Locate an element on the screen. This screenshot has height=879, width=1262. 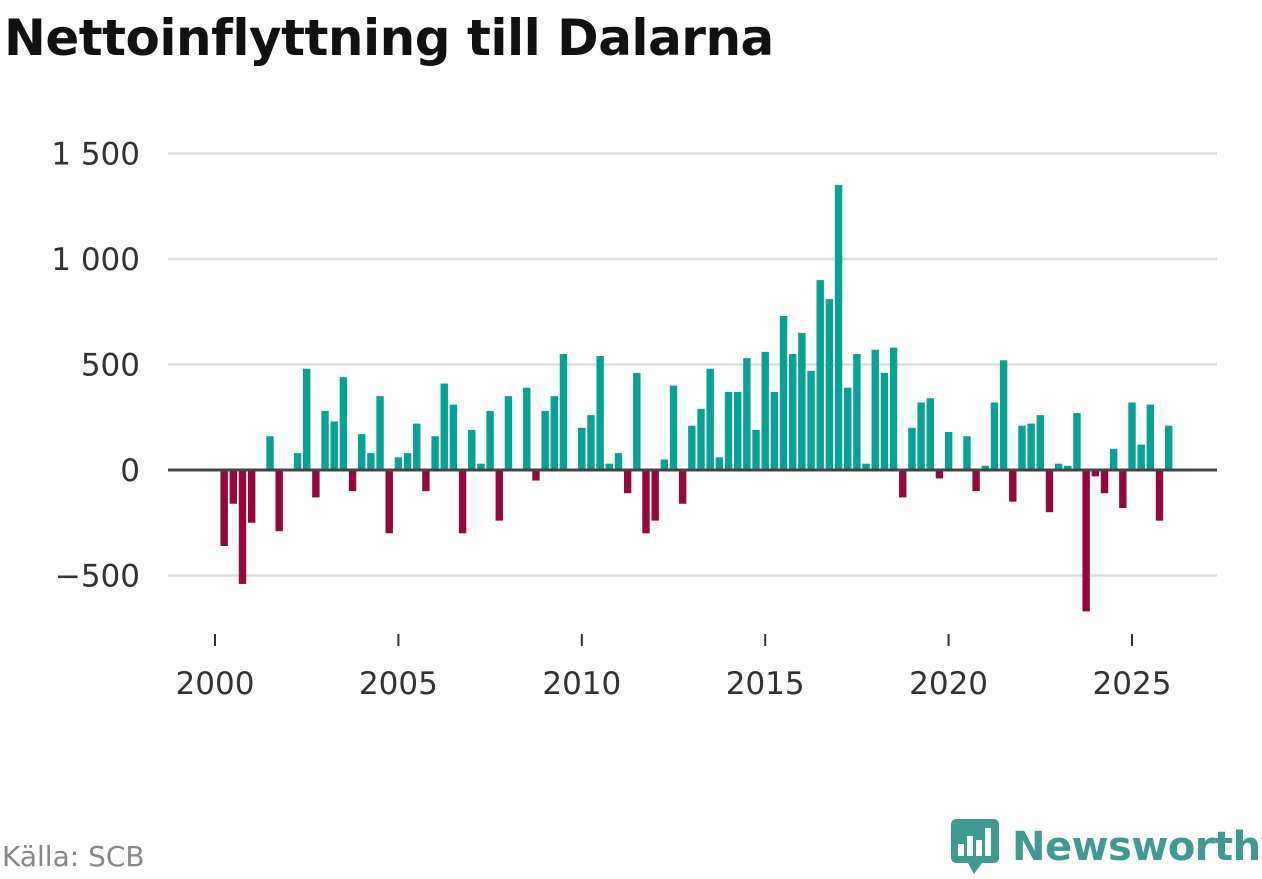
x-tick-label: 2005 is located at coordinates (398, 684).